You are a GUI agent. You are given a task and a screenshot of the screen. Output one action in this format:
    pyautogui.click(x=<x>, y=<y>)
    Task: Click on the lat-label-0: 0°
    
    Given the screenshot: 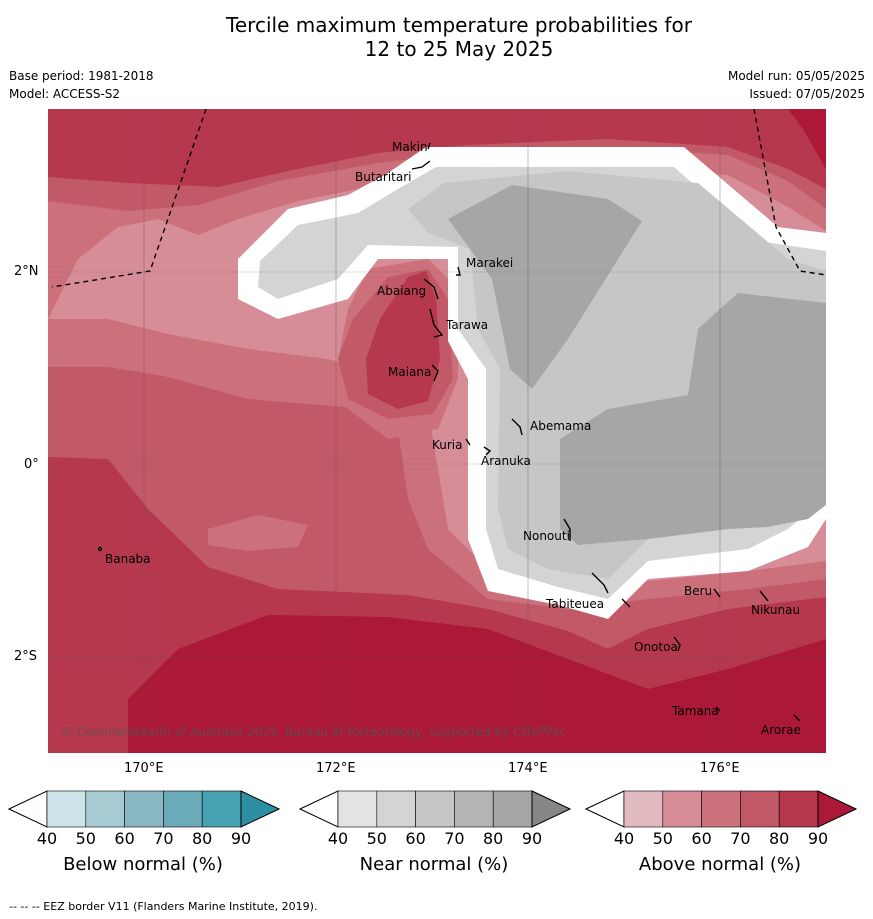 What is the action you would take?
    pyautogui.click(x=31, y=464)
    